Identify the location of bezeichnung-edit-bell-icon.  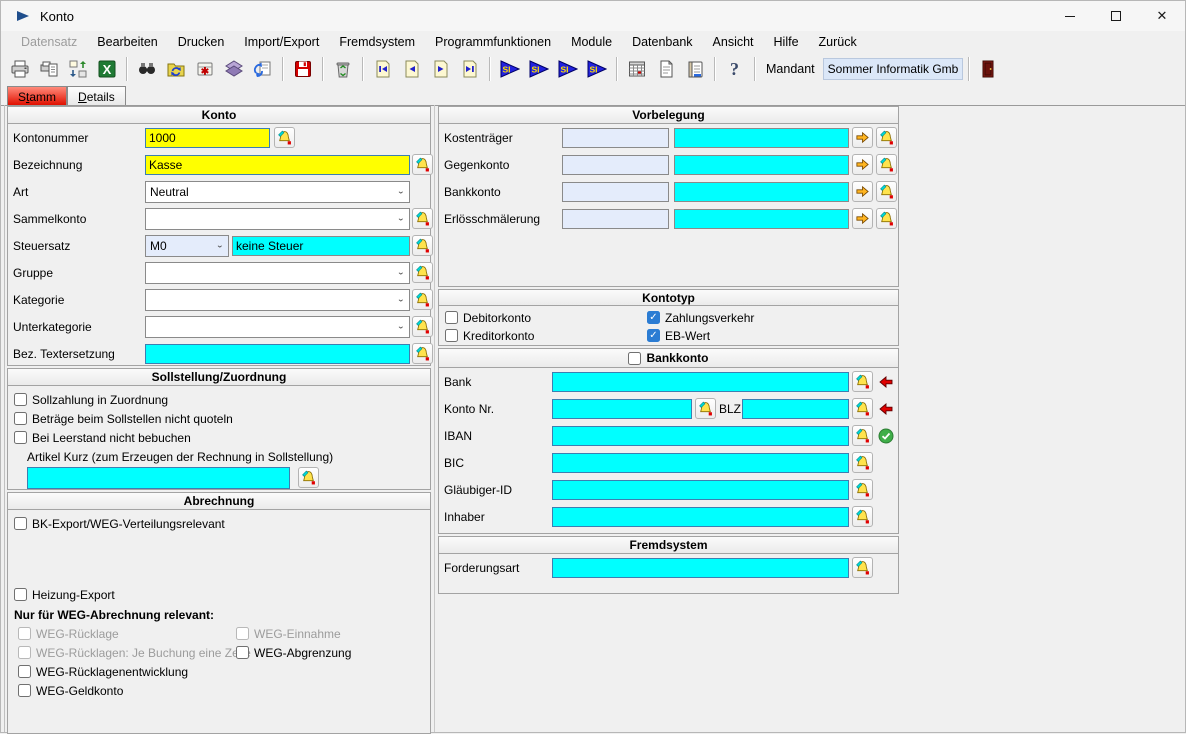
(422, 164).